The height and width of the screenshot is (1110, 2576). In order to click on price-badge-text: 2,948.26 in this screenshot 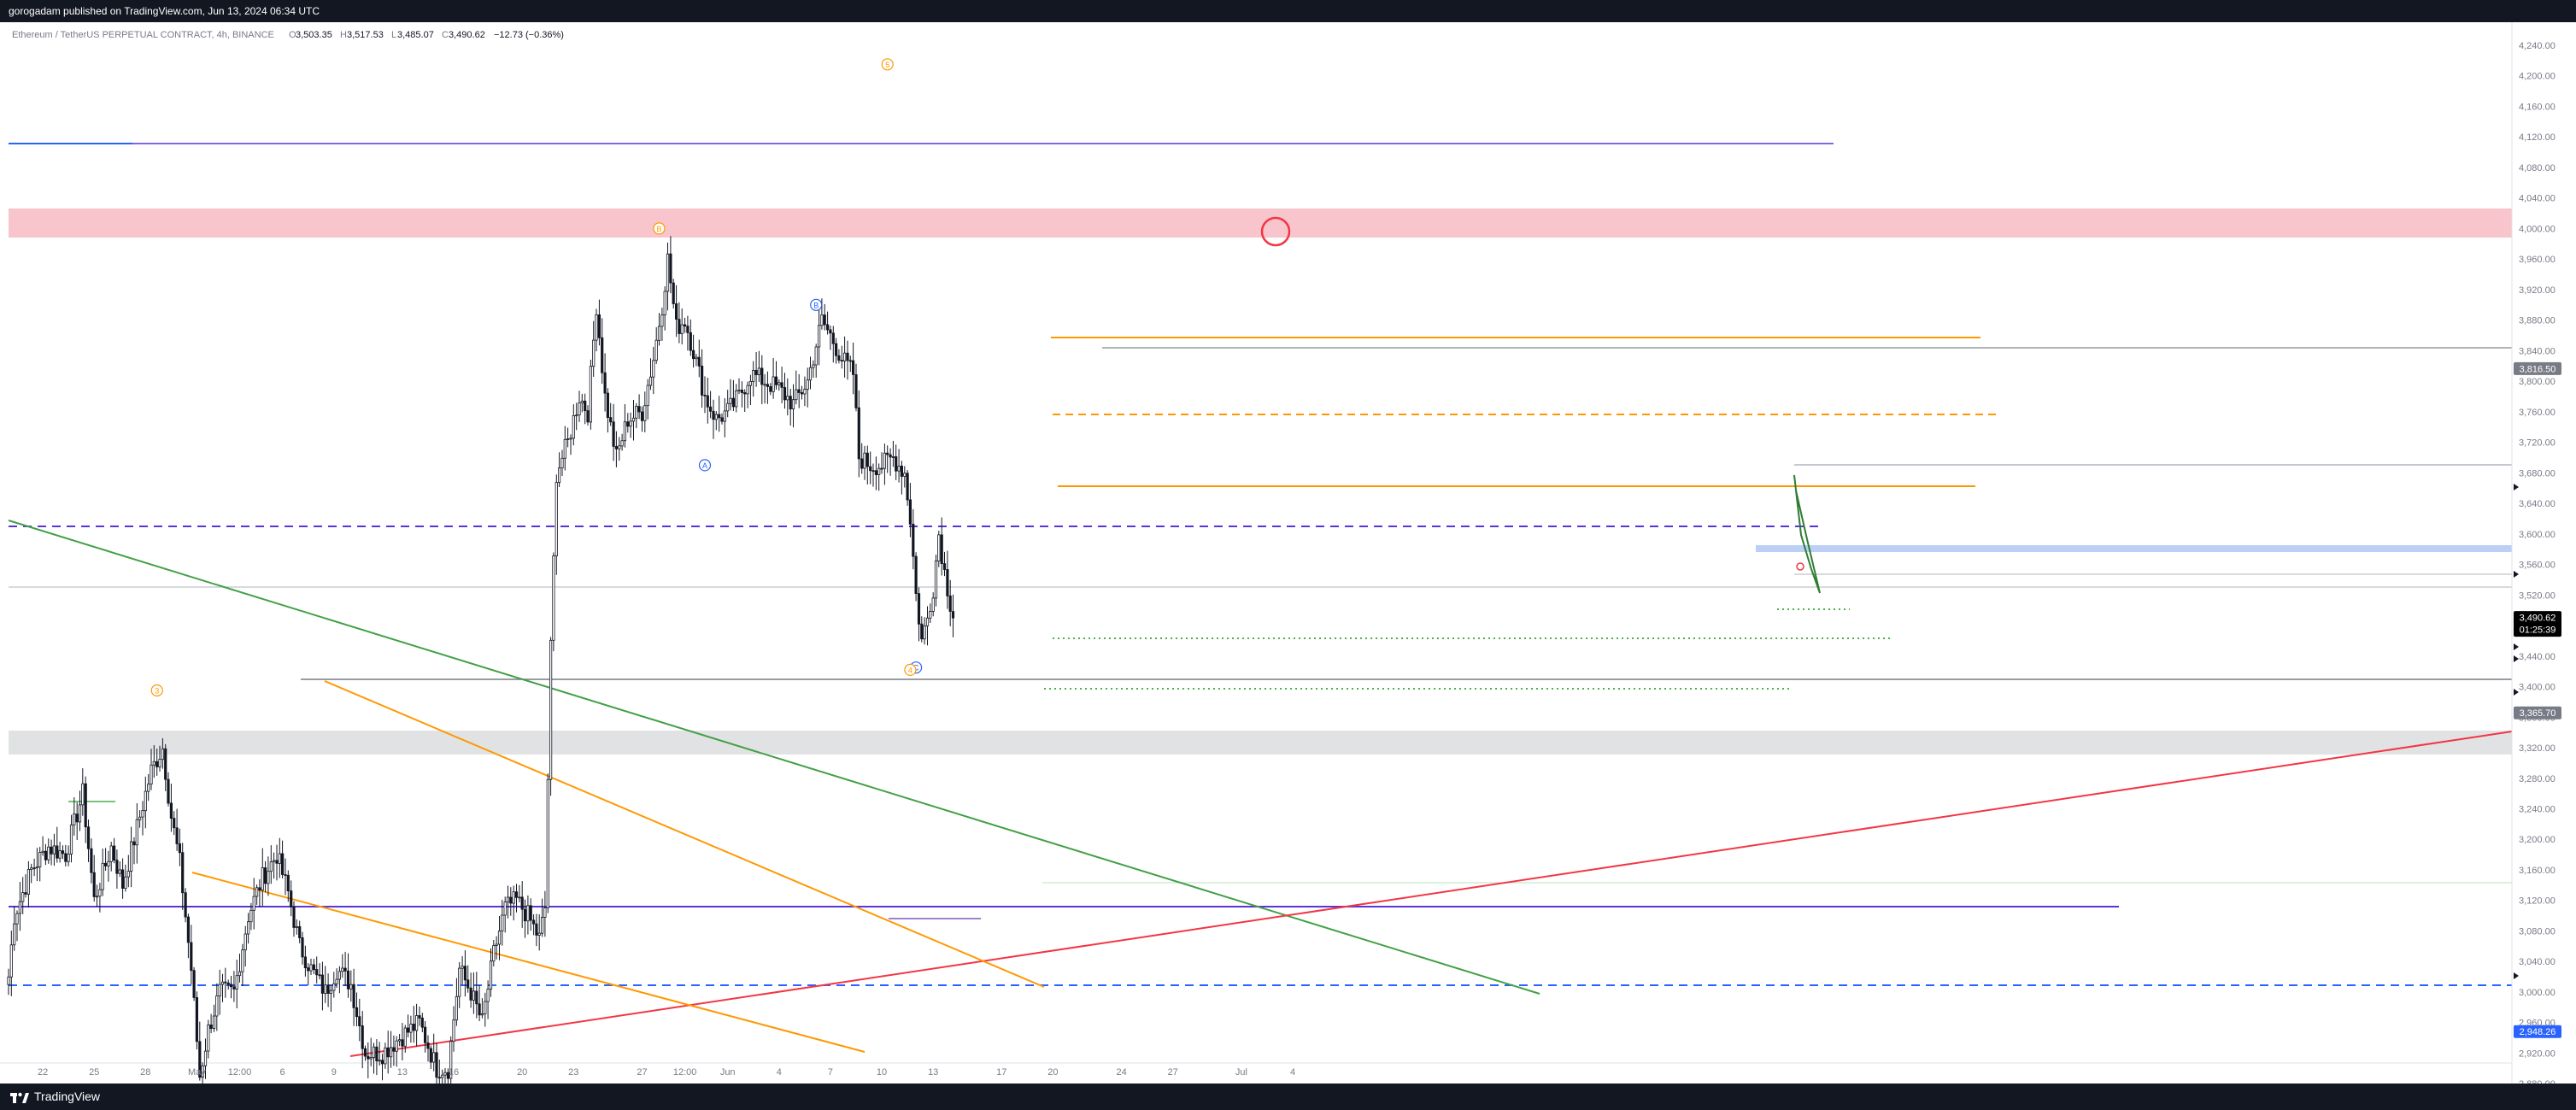, I will do `click(2538, 1032)`.